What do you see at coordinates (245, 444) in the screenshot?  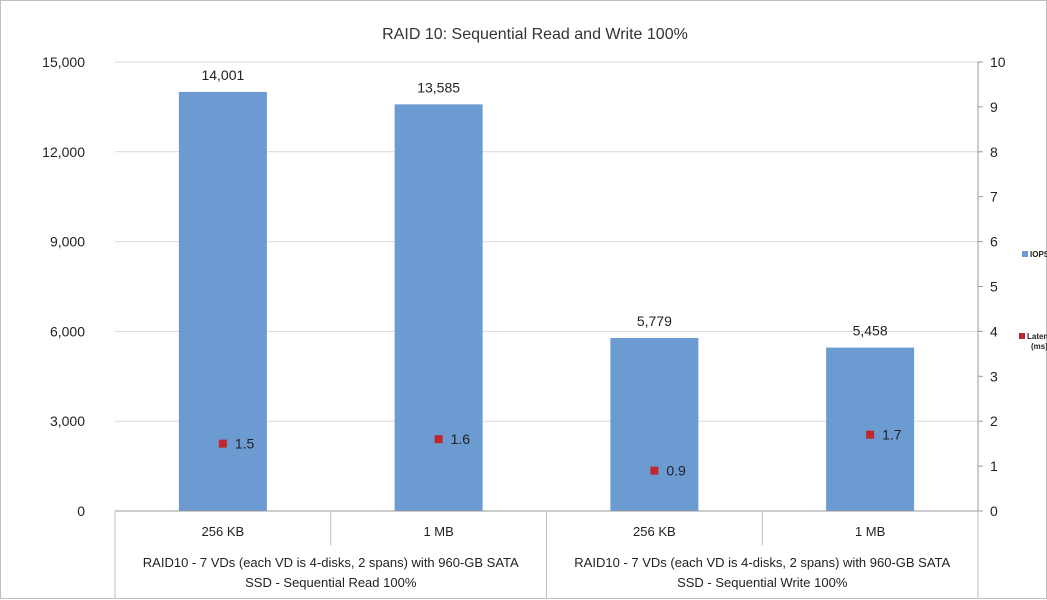 I see `latency-data-label: 1.5` at bounding box center [245, 444].